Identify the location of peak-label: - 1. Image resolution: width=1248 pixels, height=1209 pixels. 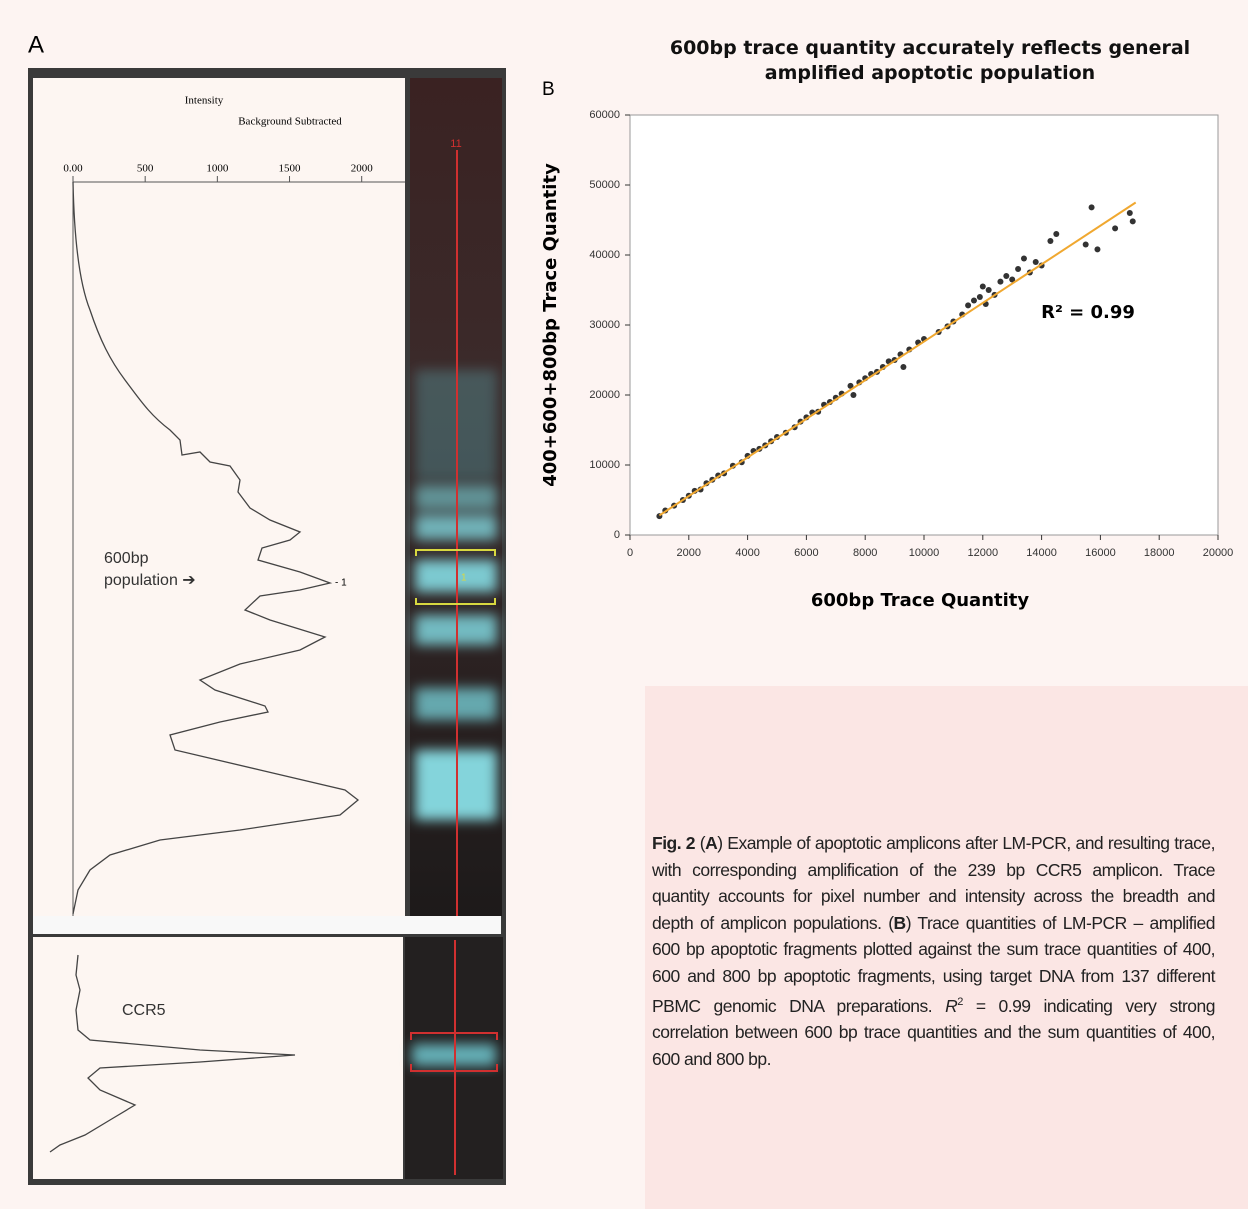
(341, 583).